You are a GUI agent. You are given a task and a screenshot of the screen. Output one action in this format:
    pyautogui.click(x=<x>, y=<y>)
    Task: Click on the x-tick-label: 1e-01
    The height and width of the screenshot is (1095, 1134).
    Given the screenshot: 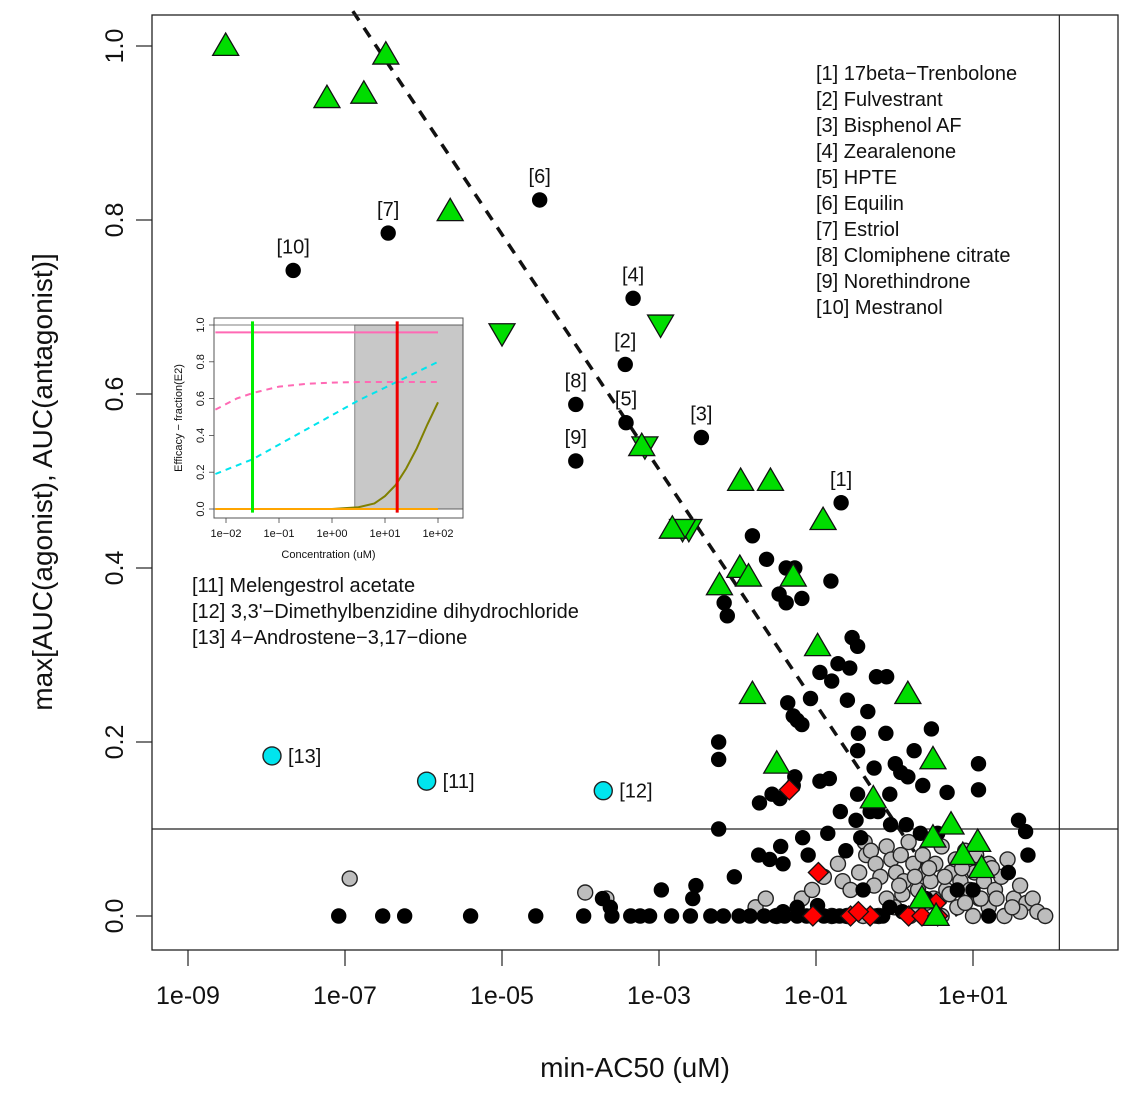 What is the action you would take?
    pyautogui.click(x=816, y=996)
    